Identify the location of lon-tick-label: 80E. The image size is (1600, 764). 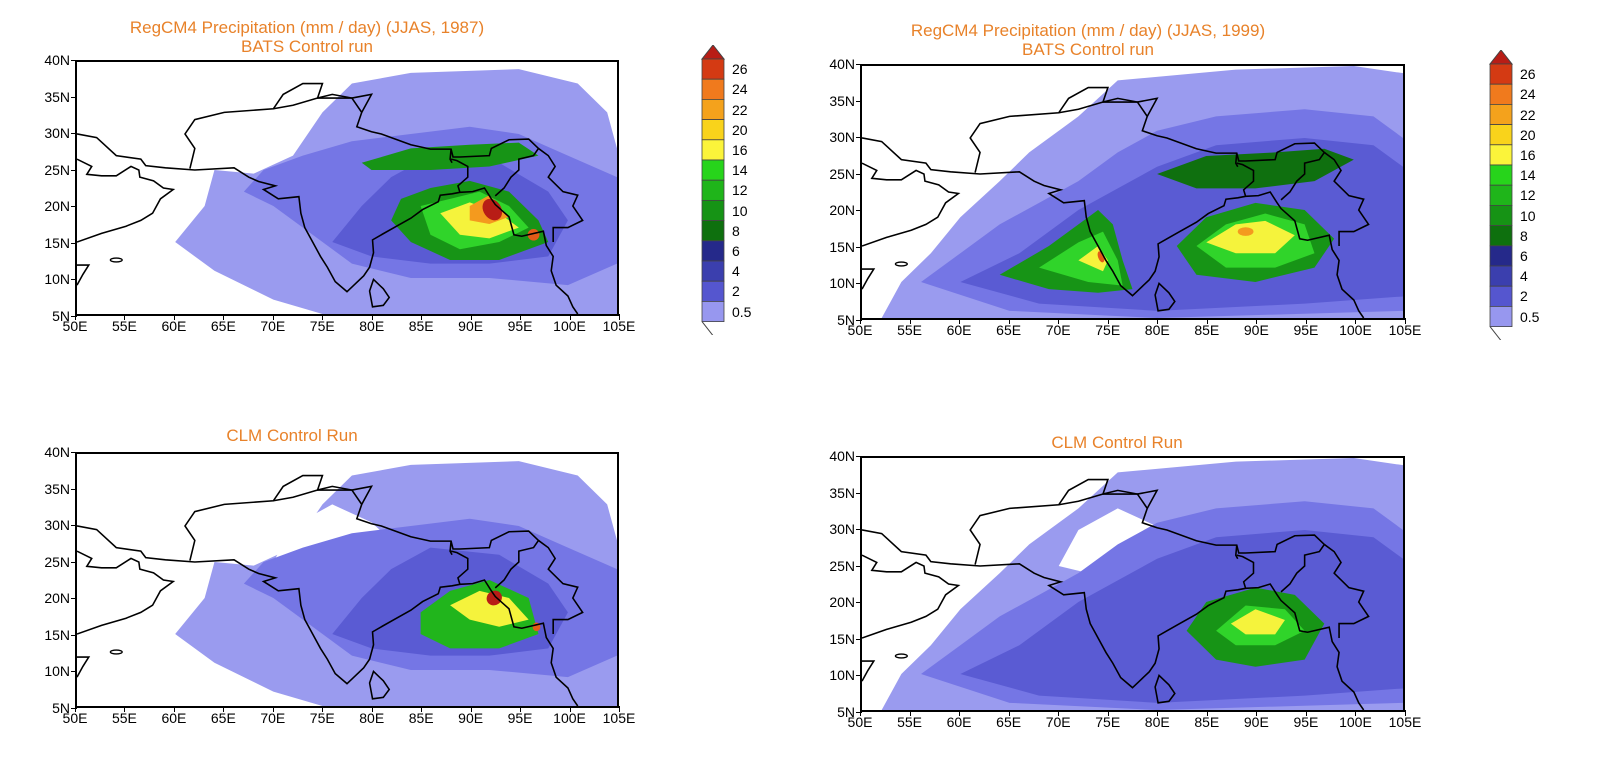
(1157, 330).